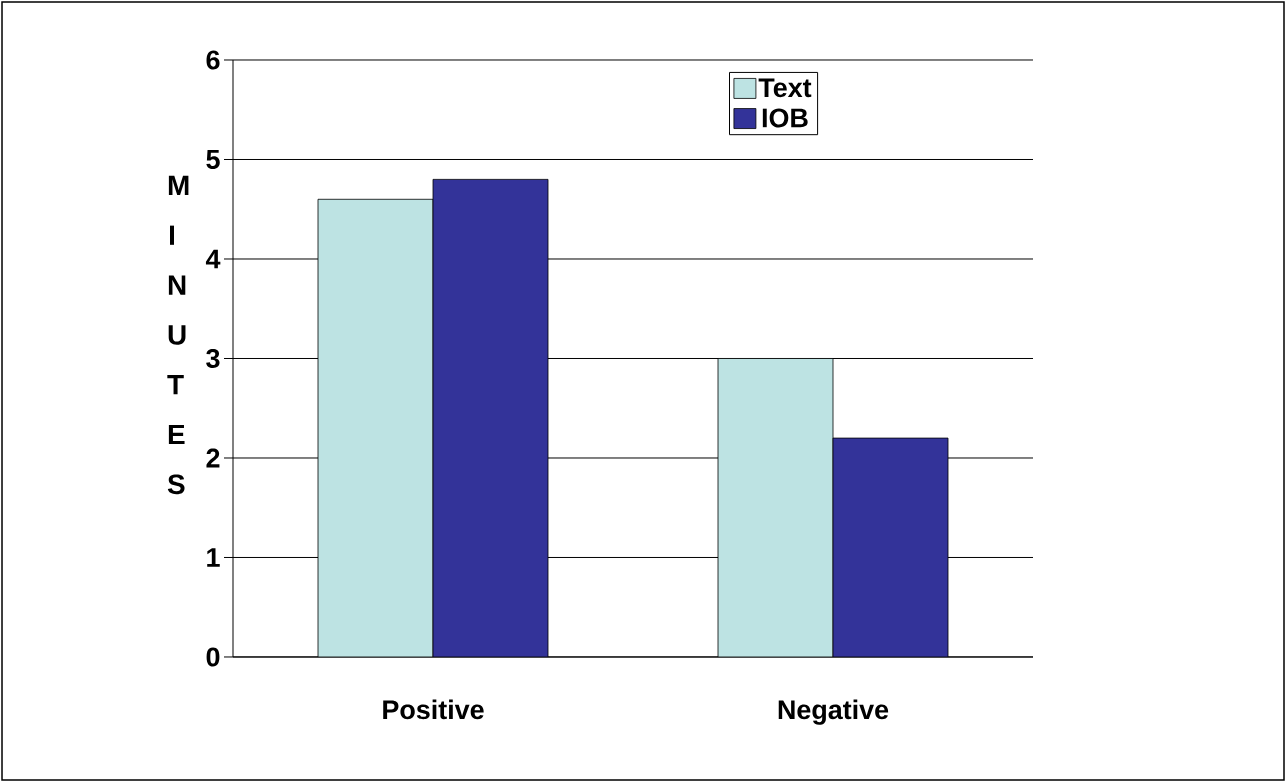  I want to click on y-tick-label: 0, so click(213, 657).